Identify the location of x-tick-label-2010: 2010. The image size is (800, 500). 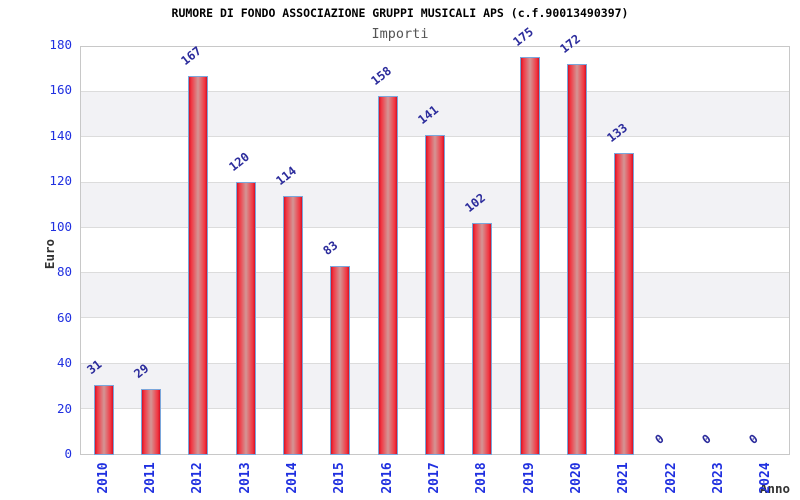
(103, 478).